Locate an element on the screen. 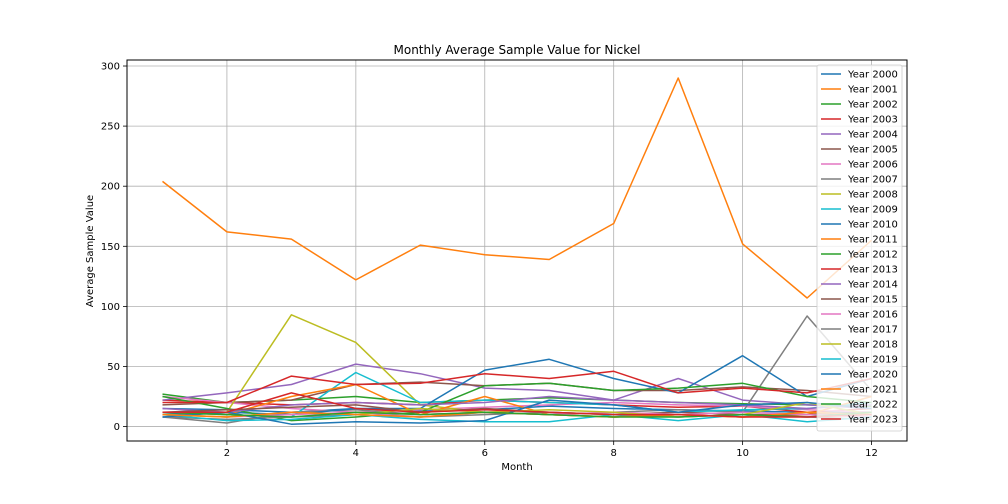  series-line-year-2014 is located at coordinates (517, 404).